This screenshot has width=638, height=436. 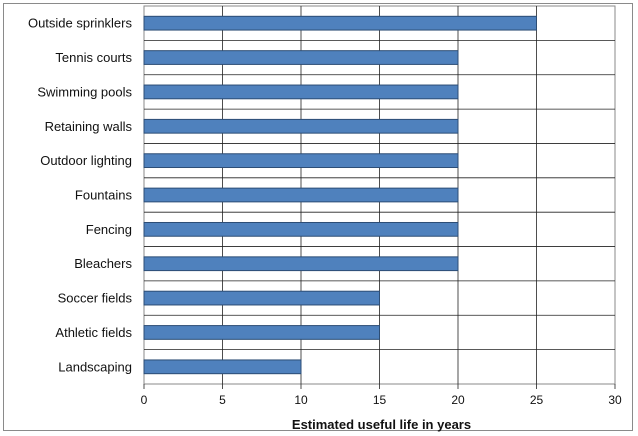 I want to click on bar-fencing, so click(x=301, y=229).